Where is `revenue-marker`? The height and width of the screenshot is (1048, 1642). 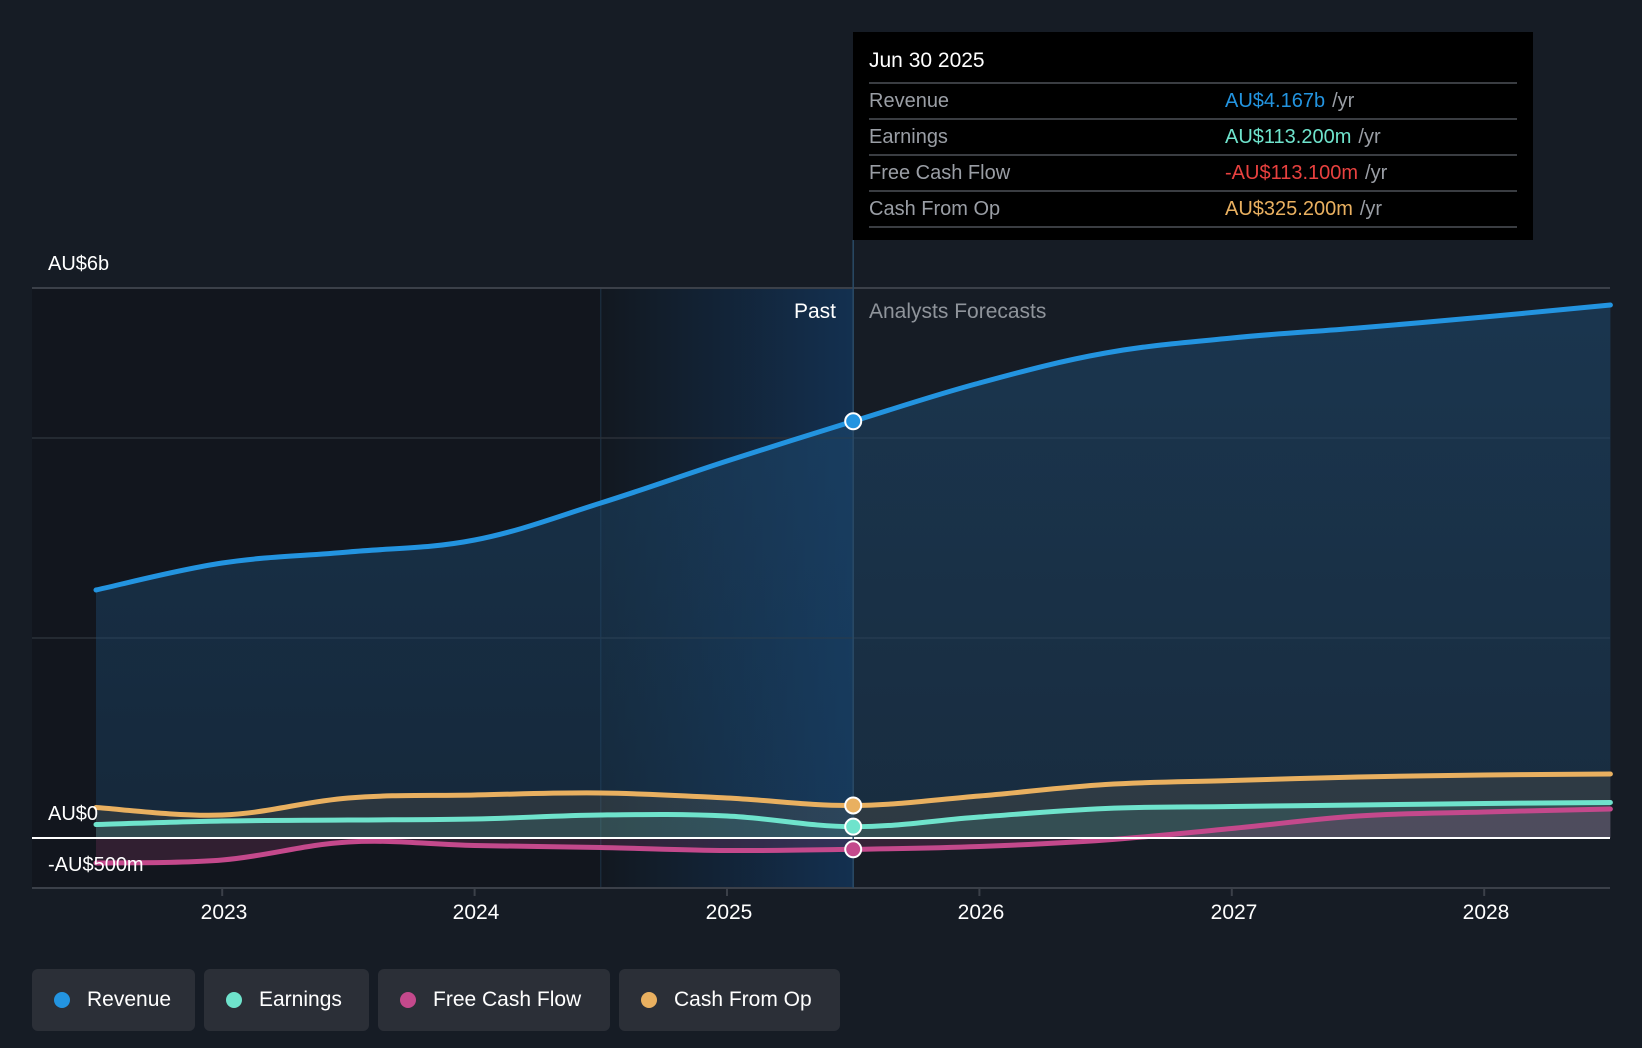
revenue-marker is located at coordinates (853, 421).